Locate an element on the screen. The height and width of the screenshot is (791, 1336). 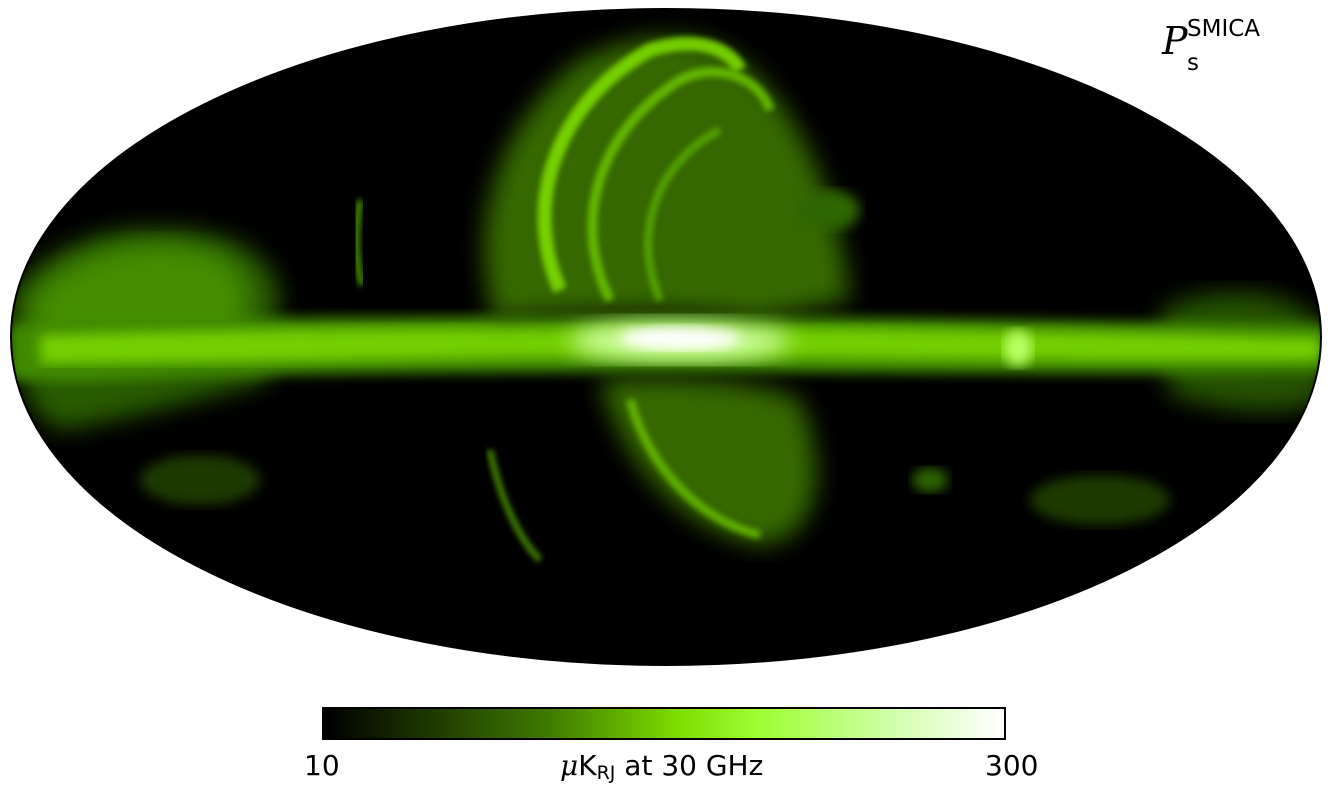
unit-sub: RJ is located at coordinates (606, 773).